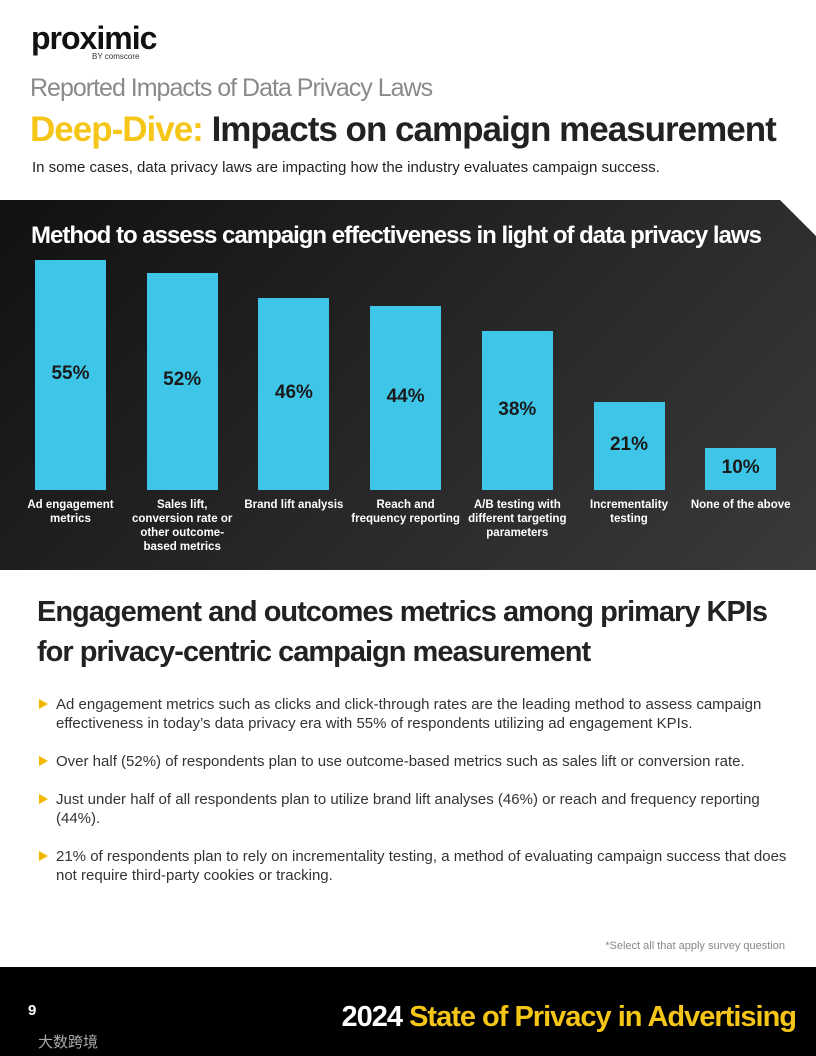 This screenshot has height=1056, width=816. I want to click on value-label: 10%, so click(740, 468).